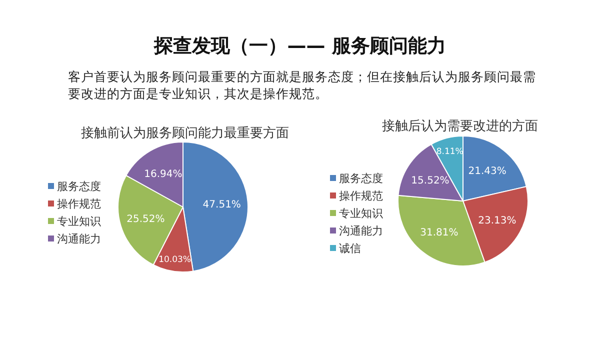  I want to click on data-label: 15.52%, so click(430, 180).